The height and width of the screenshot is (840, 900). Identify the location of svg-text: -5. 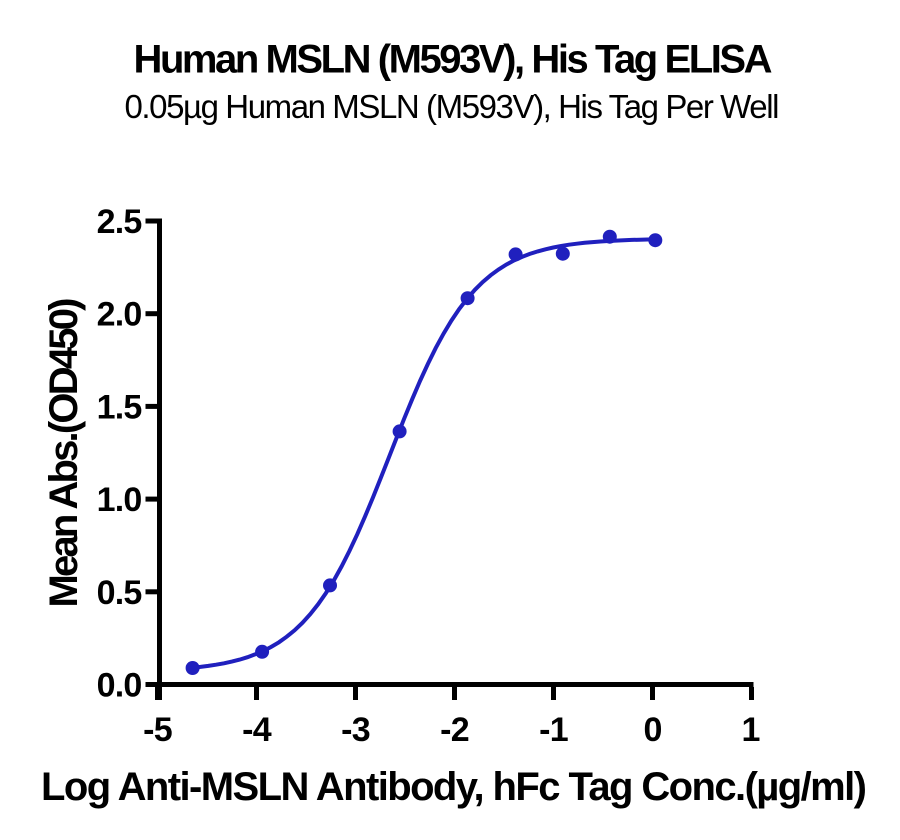
(157, 730).